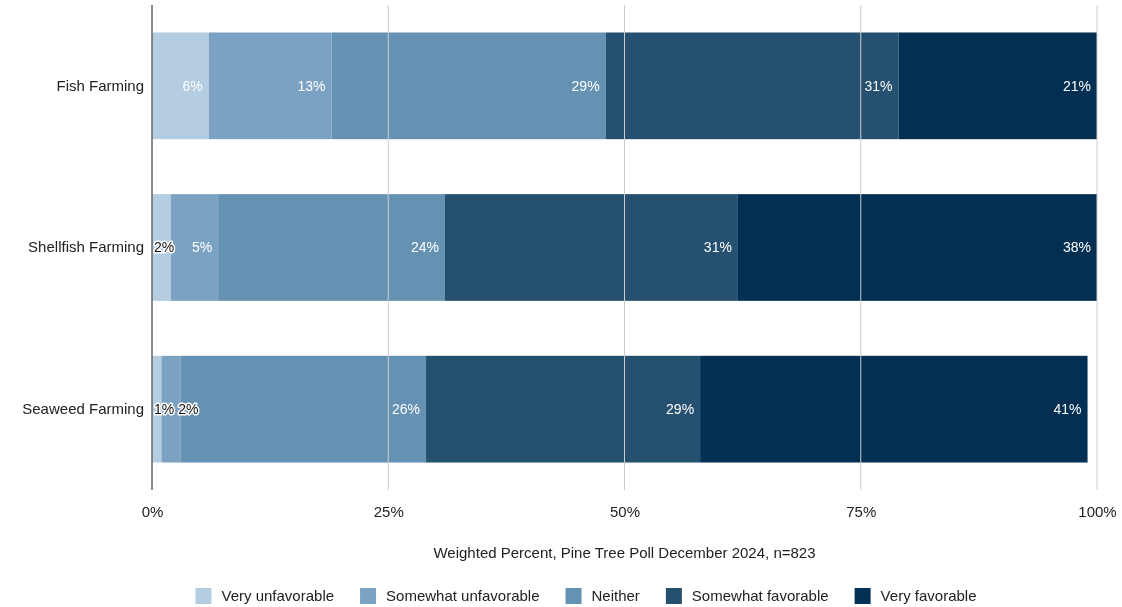 The image size is (1122, 607). Describe the element at coordinates (1097, 511) in the screenshot. I see `x-tick-label: 100%` at that location.